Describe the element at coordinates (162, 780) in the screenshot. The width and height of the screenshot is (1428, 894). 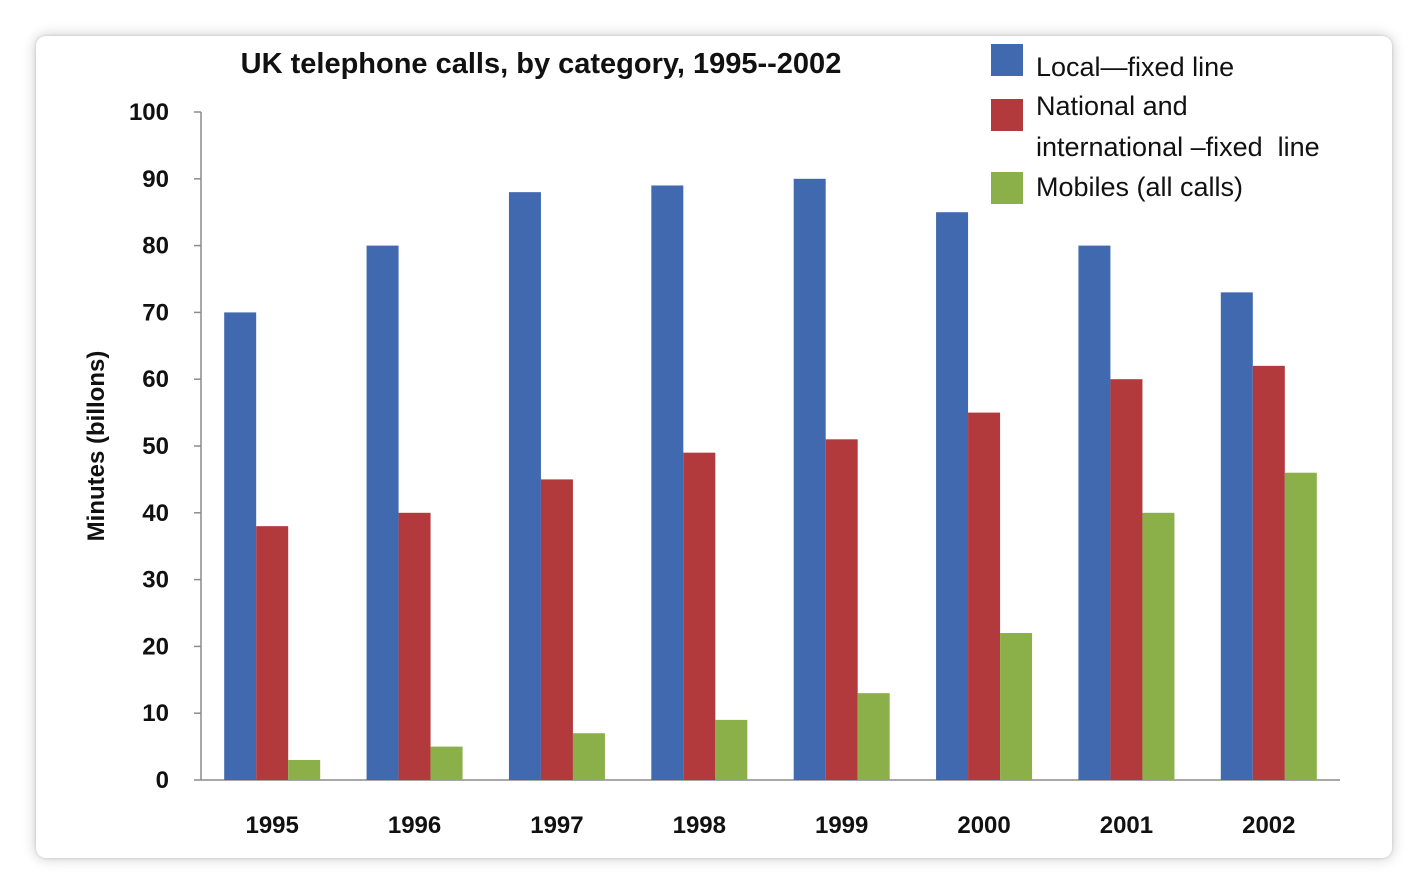
I see `y-tick-label: 0` at that location.